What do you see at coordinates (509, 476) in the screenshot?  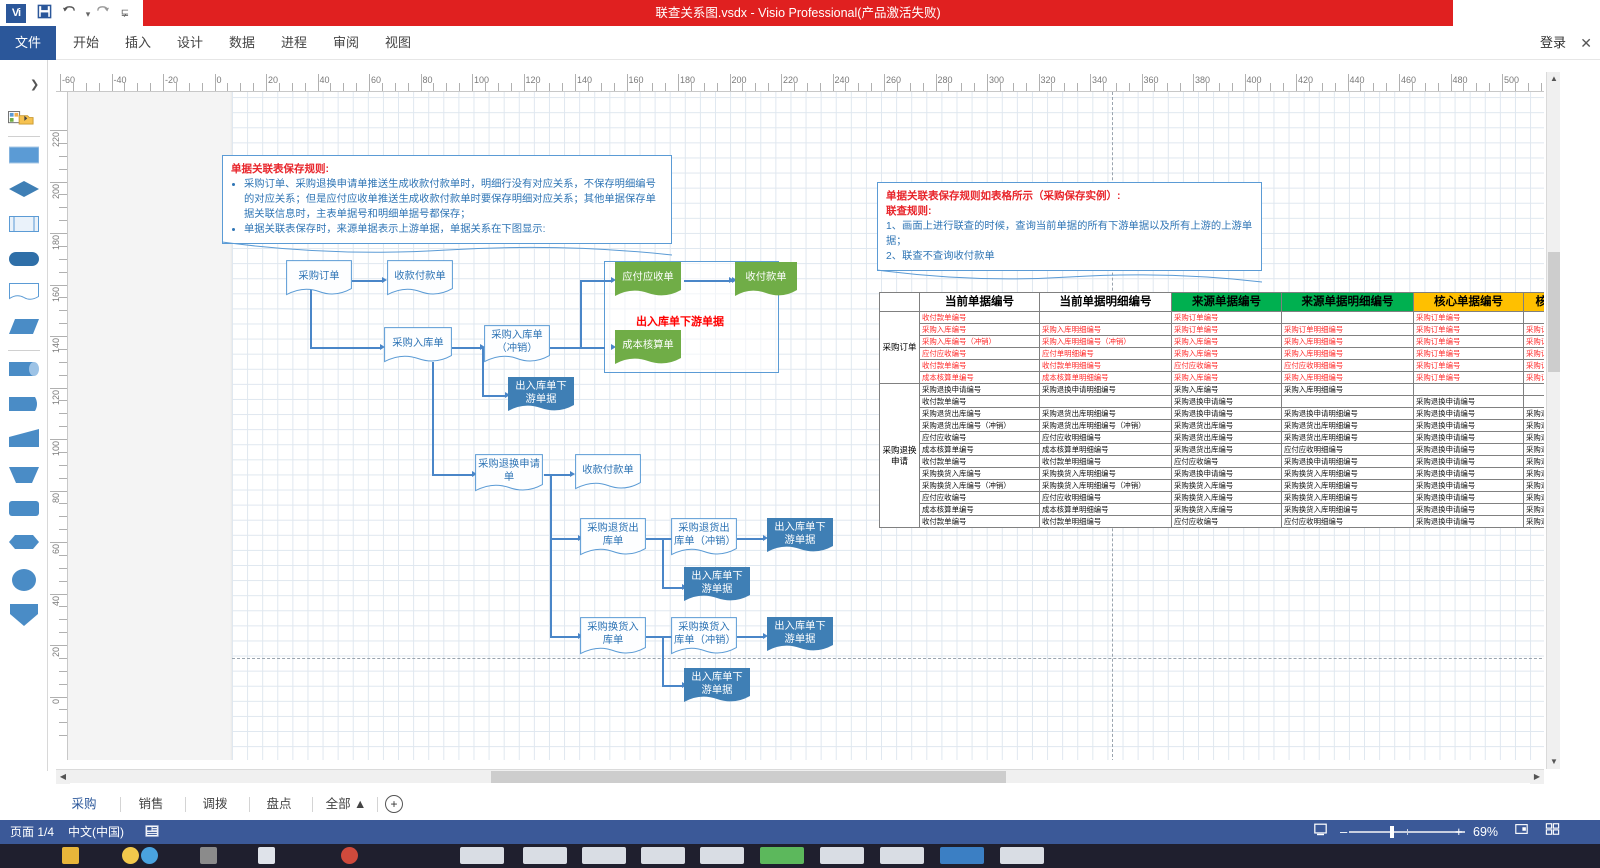 I see `node-return-exchange-request: 采购退换申请单` at bounding box center [509, 476].